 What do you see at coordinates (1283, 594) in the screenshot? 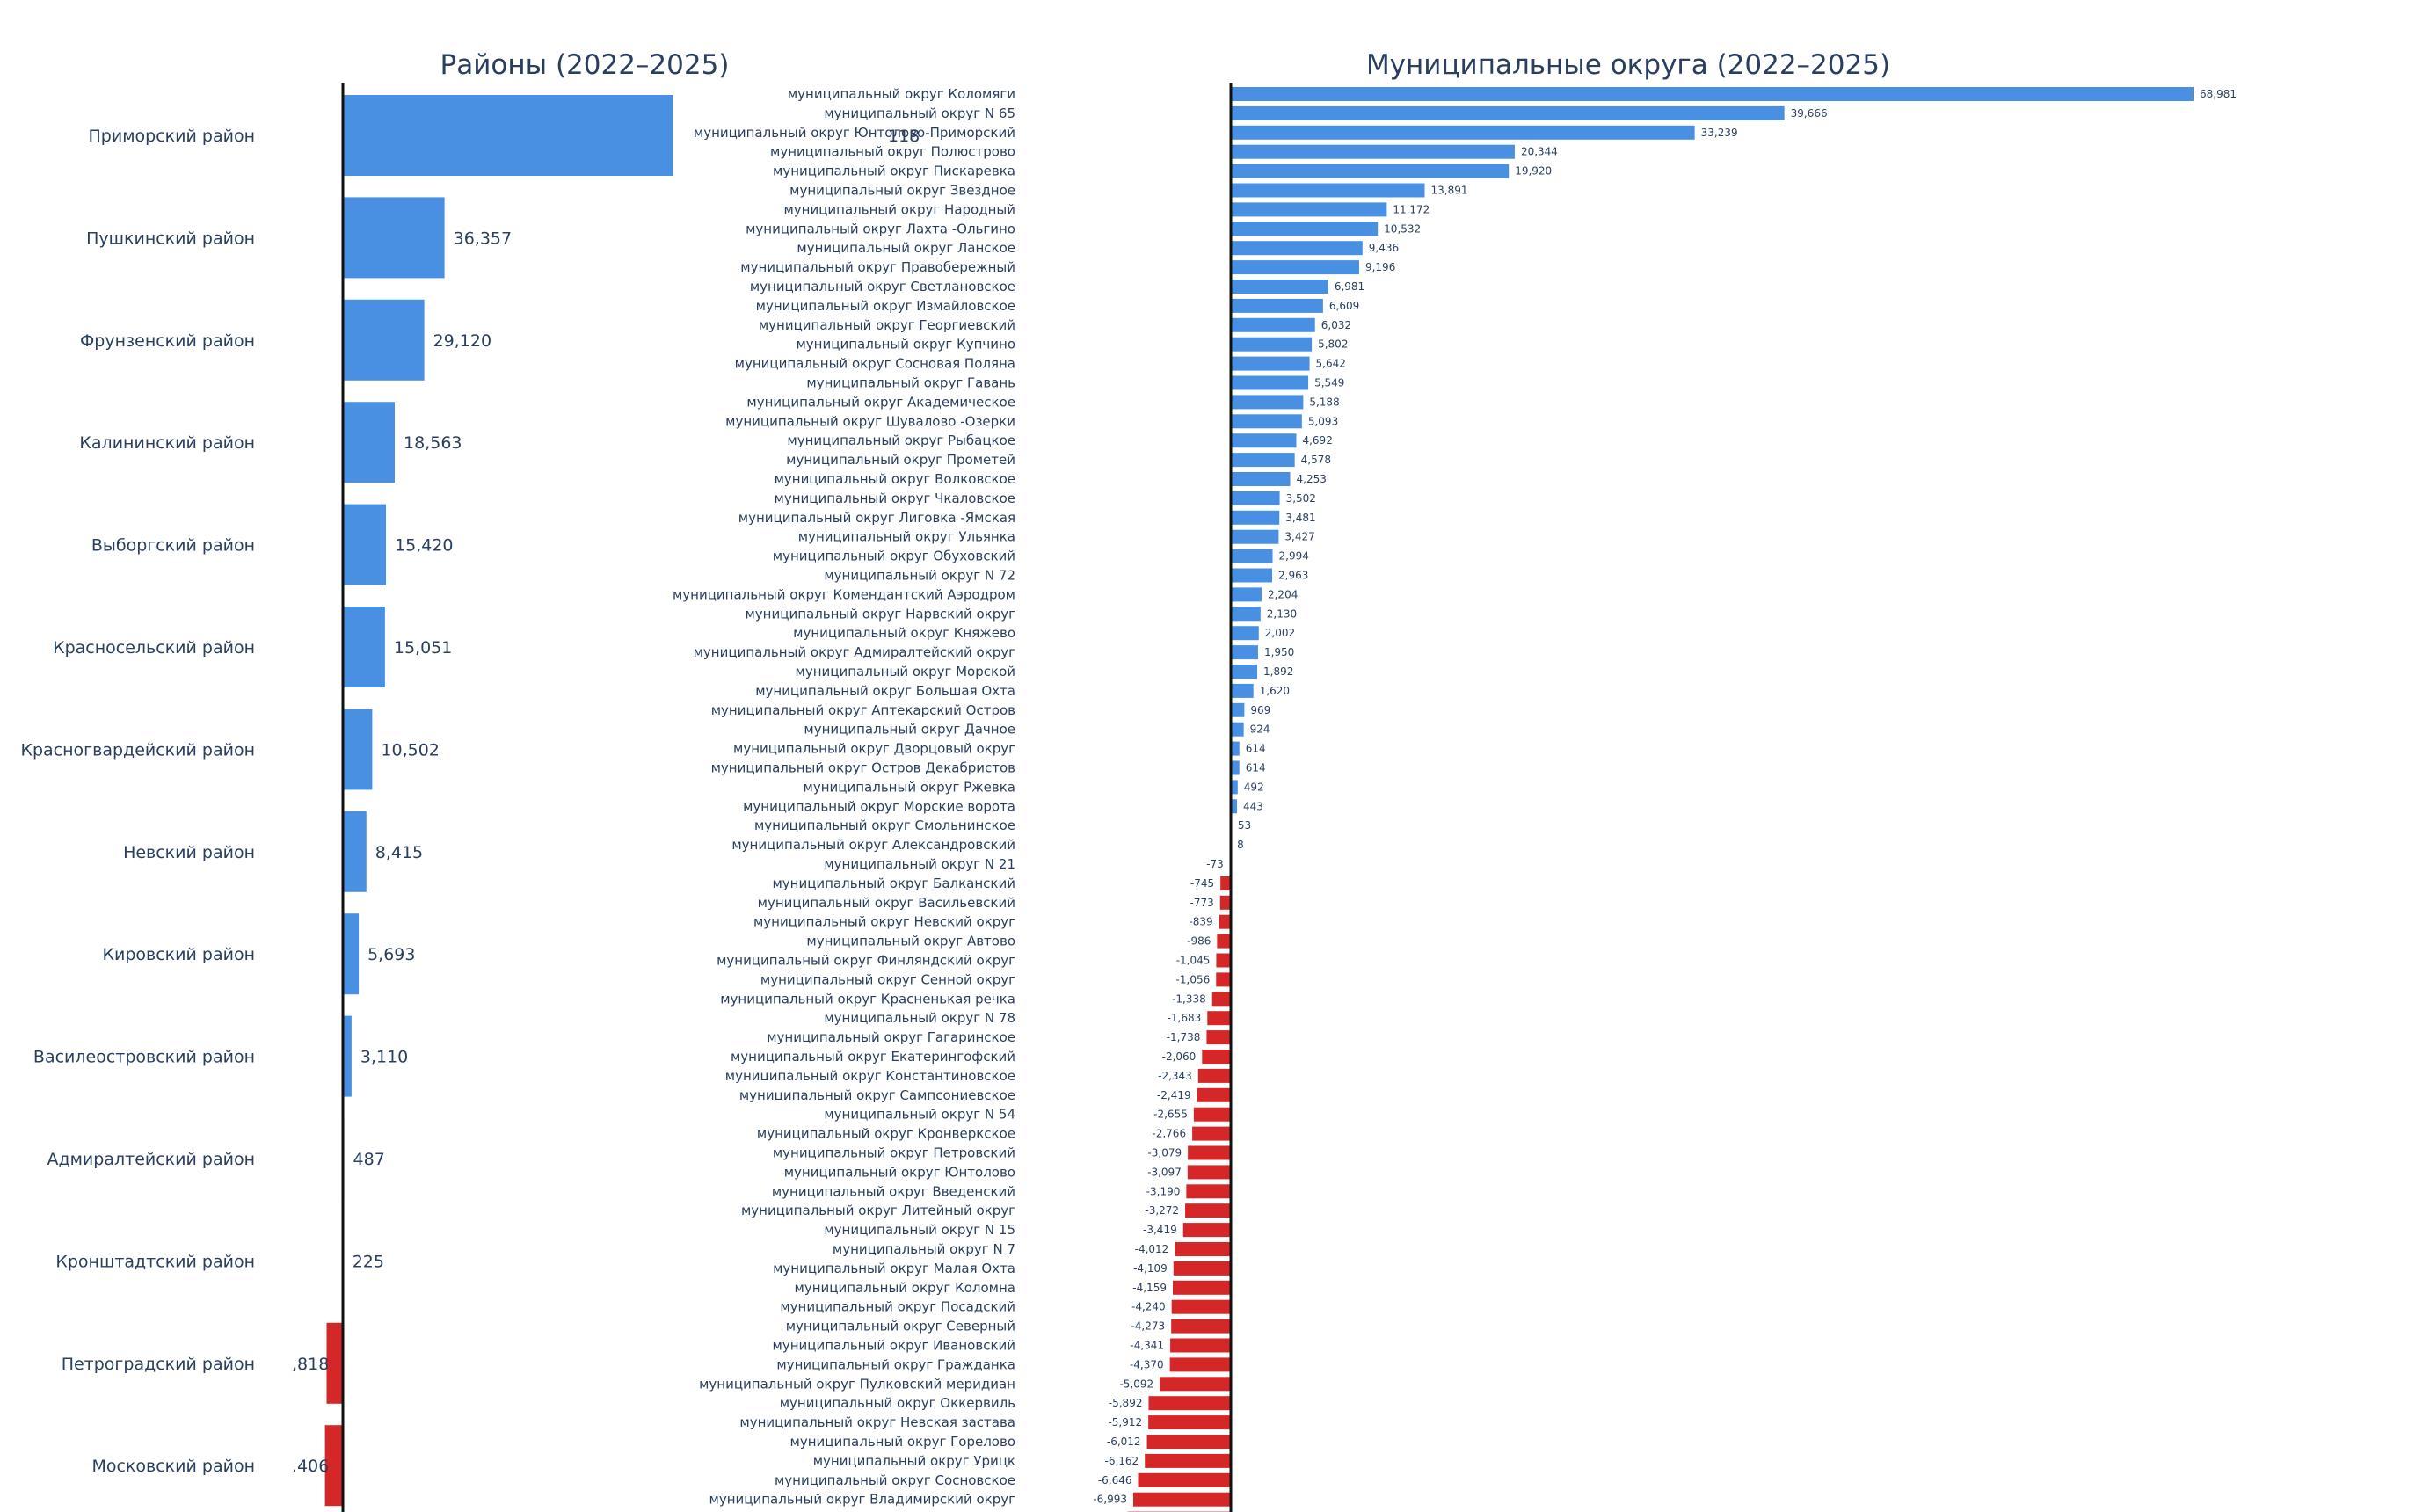
I see `municipal-value-label: 2,204` at bounding box center [1283, 594].